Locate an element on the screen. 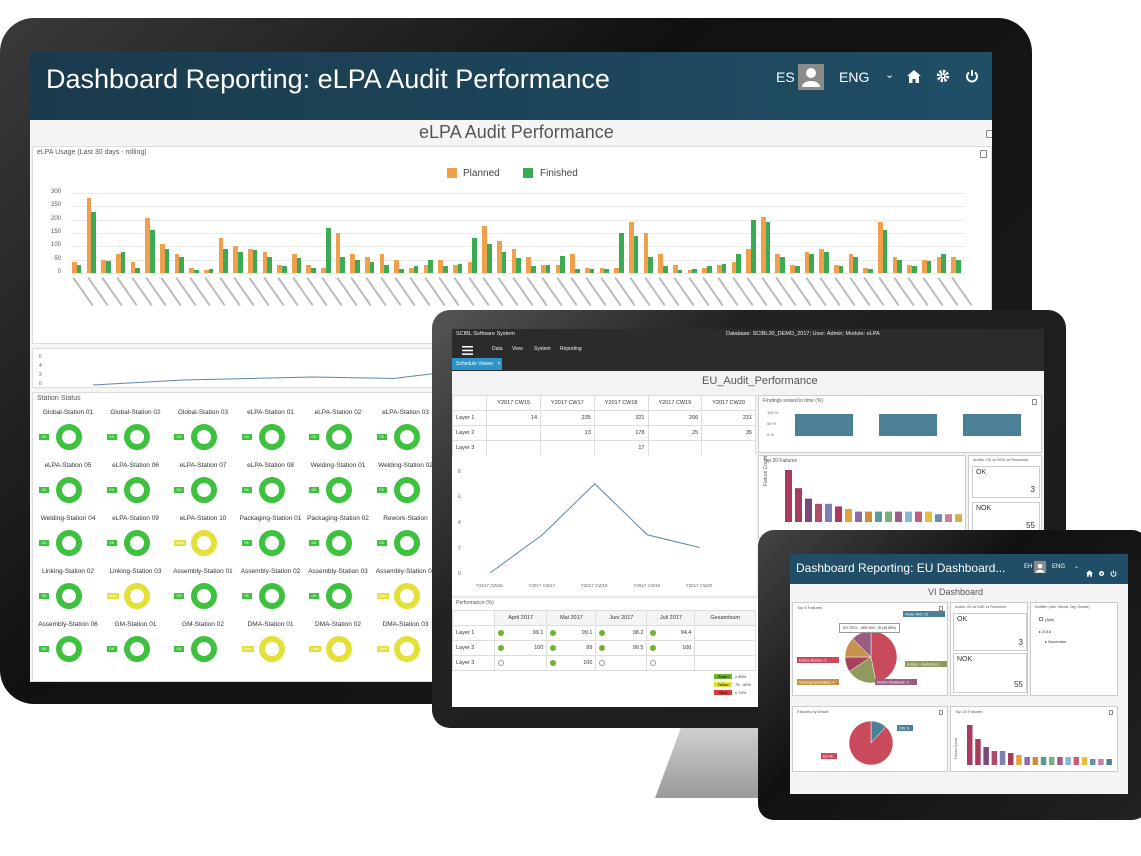  station-tile: eLPA-Station 06 OK is located at coordinates (136, 488).